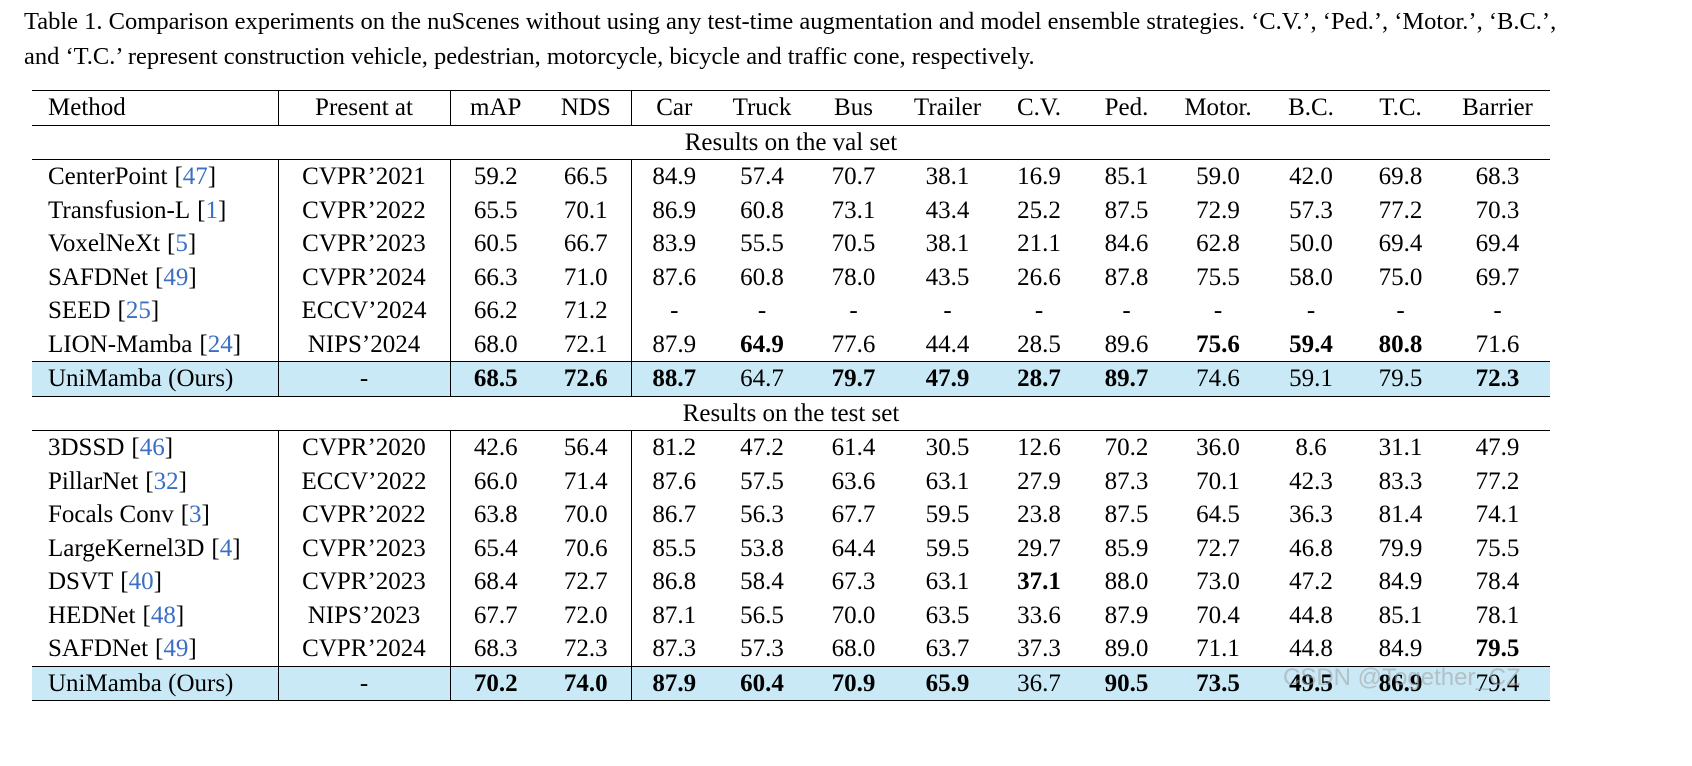 This screenshot has height=766, width=1692. I want to click on column-header: Trailer, so click(947, 108).